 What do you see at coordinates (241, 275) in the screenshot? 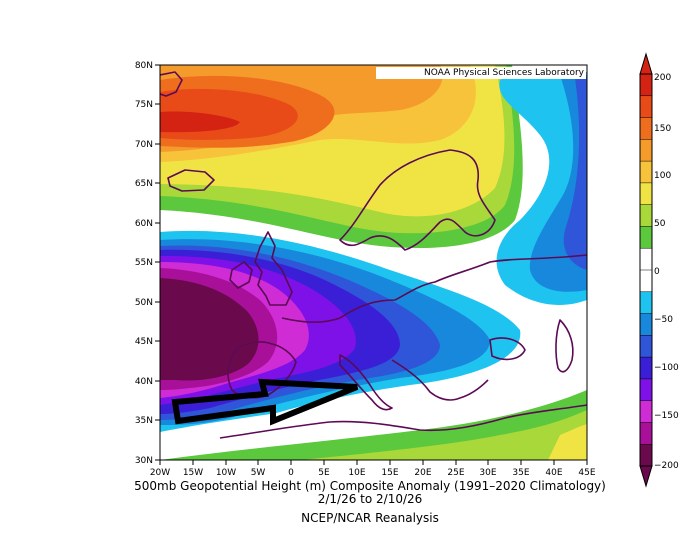
I see `ireland-coast` at bounding box center [241, 275].